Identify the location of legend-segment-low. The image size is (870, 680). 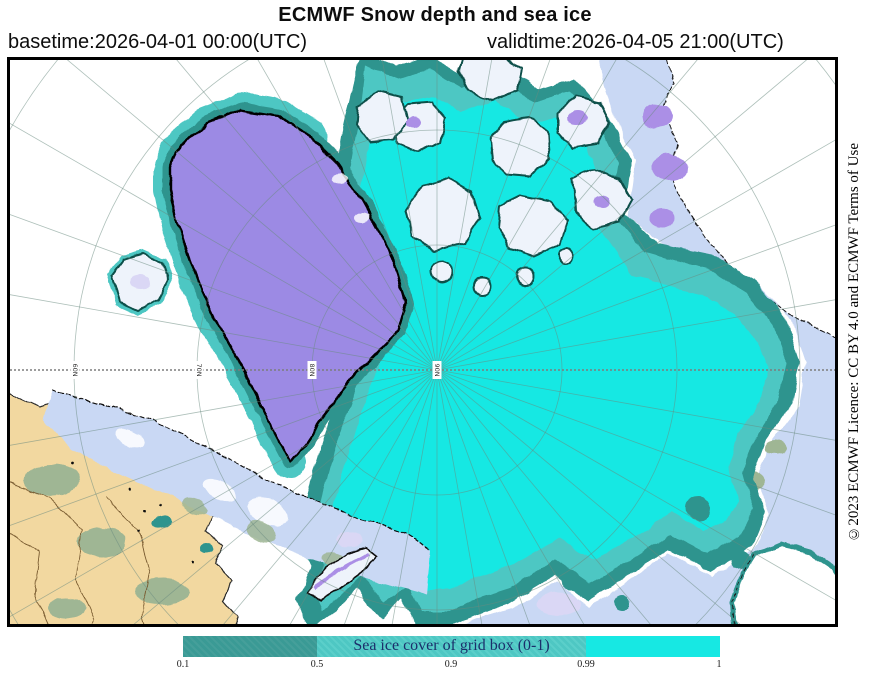
(250, 646).